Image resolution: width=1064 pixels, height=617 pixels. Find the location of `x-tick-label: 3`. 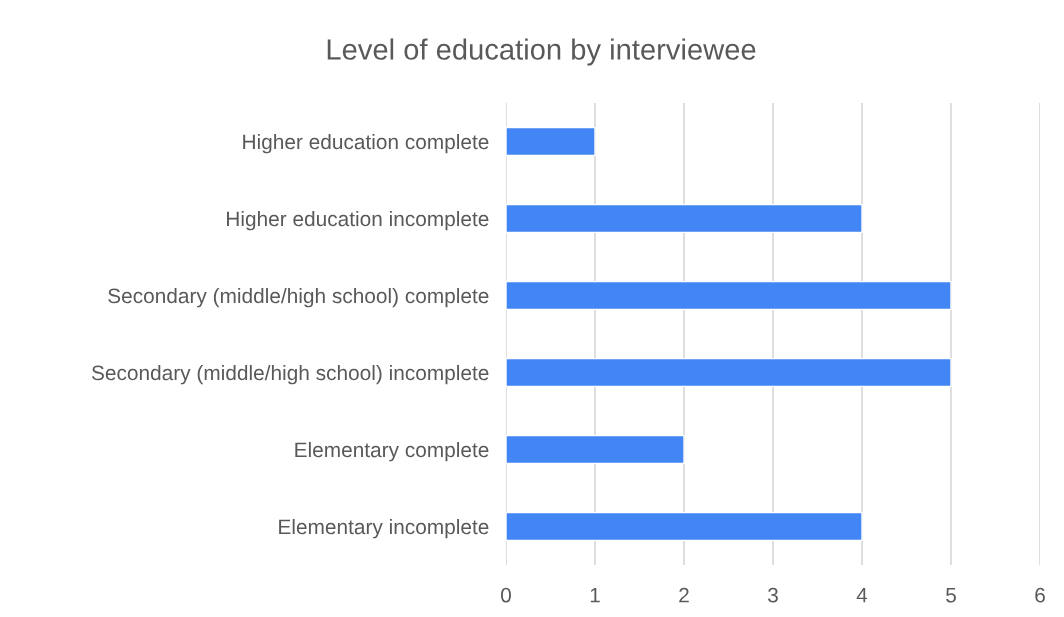

x-tick-label: 3 is located at coordinates (773, 595).